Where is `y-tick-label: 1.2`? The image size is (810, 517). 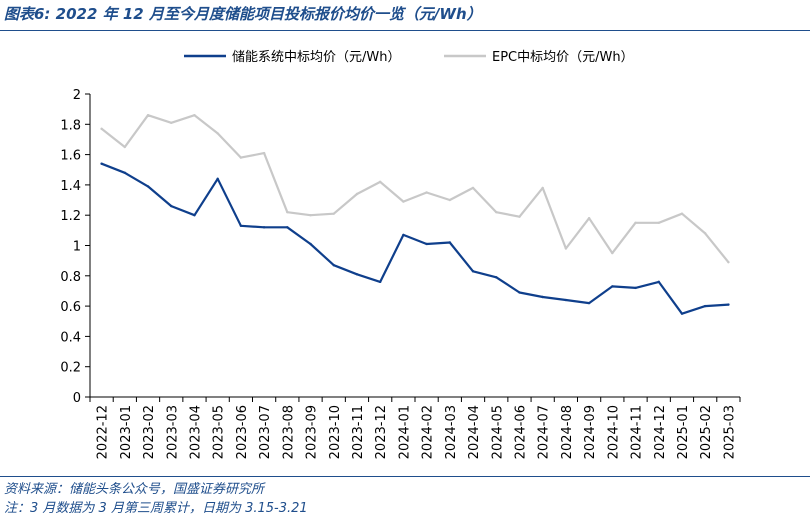
y-tick-label: 1.2 is located at coordinates (70, 216).